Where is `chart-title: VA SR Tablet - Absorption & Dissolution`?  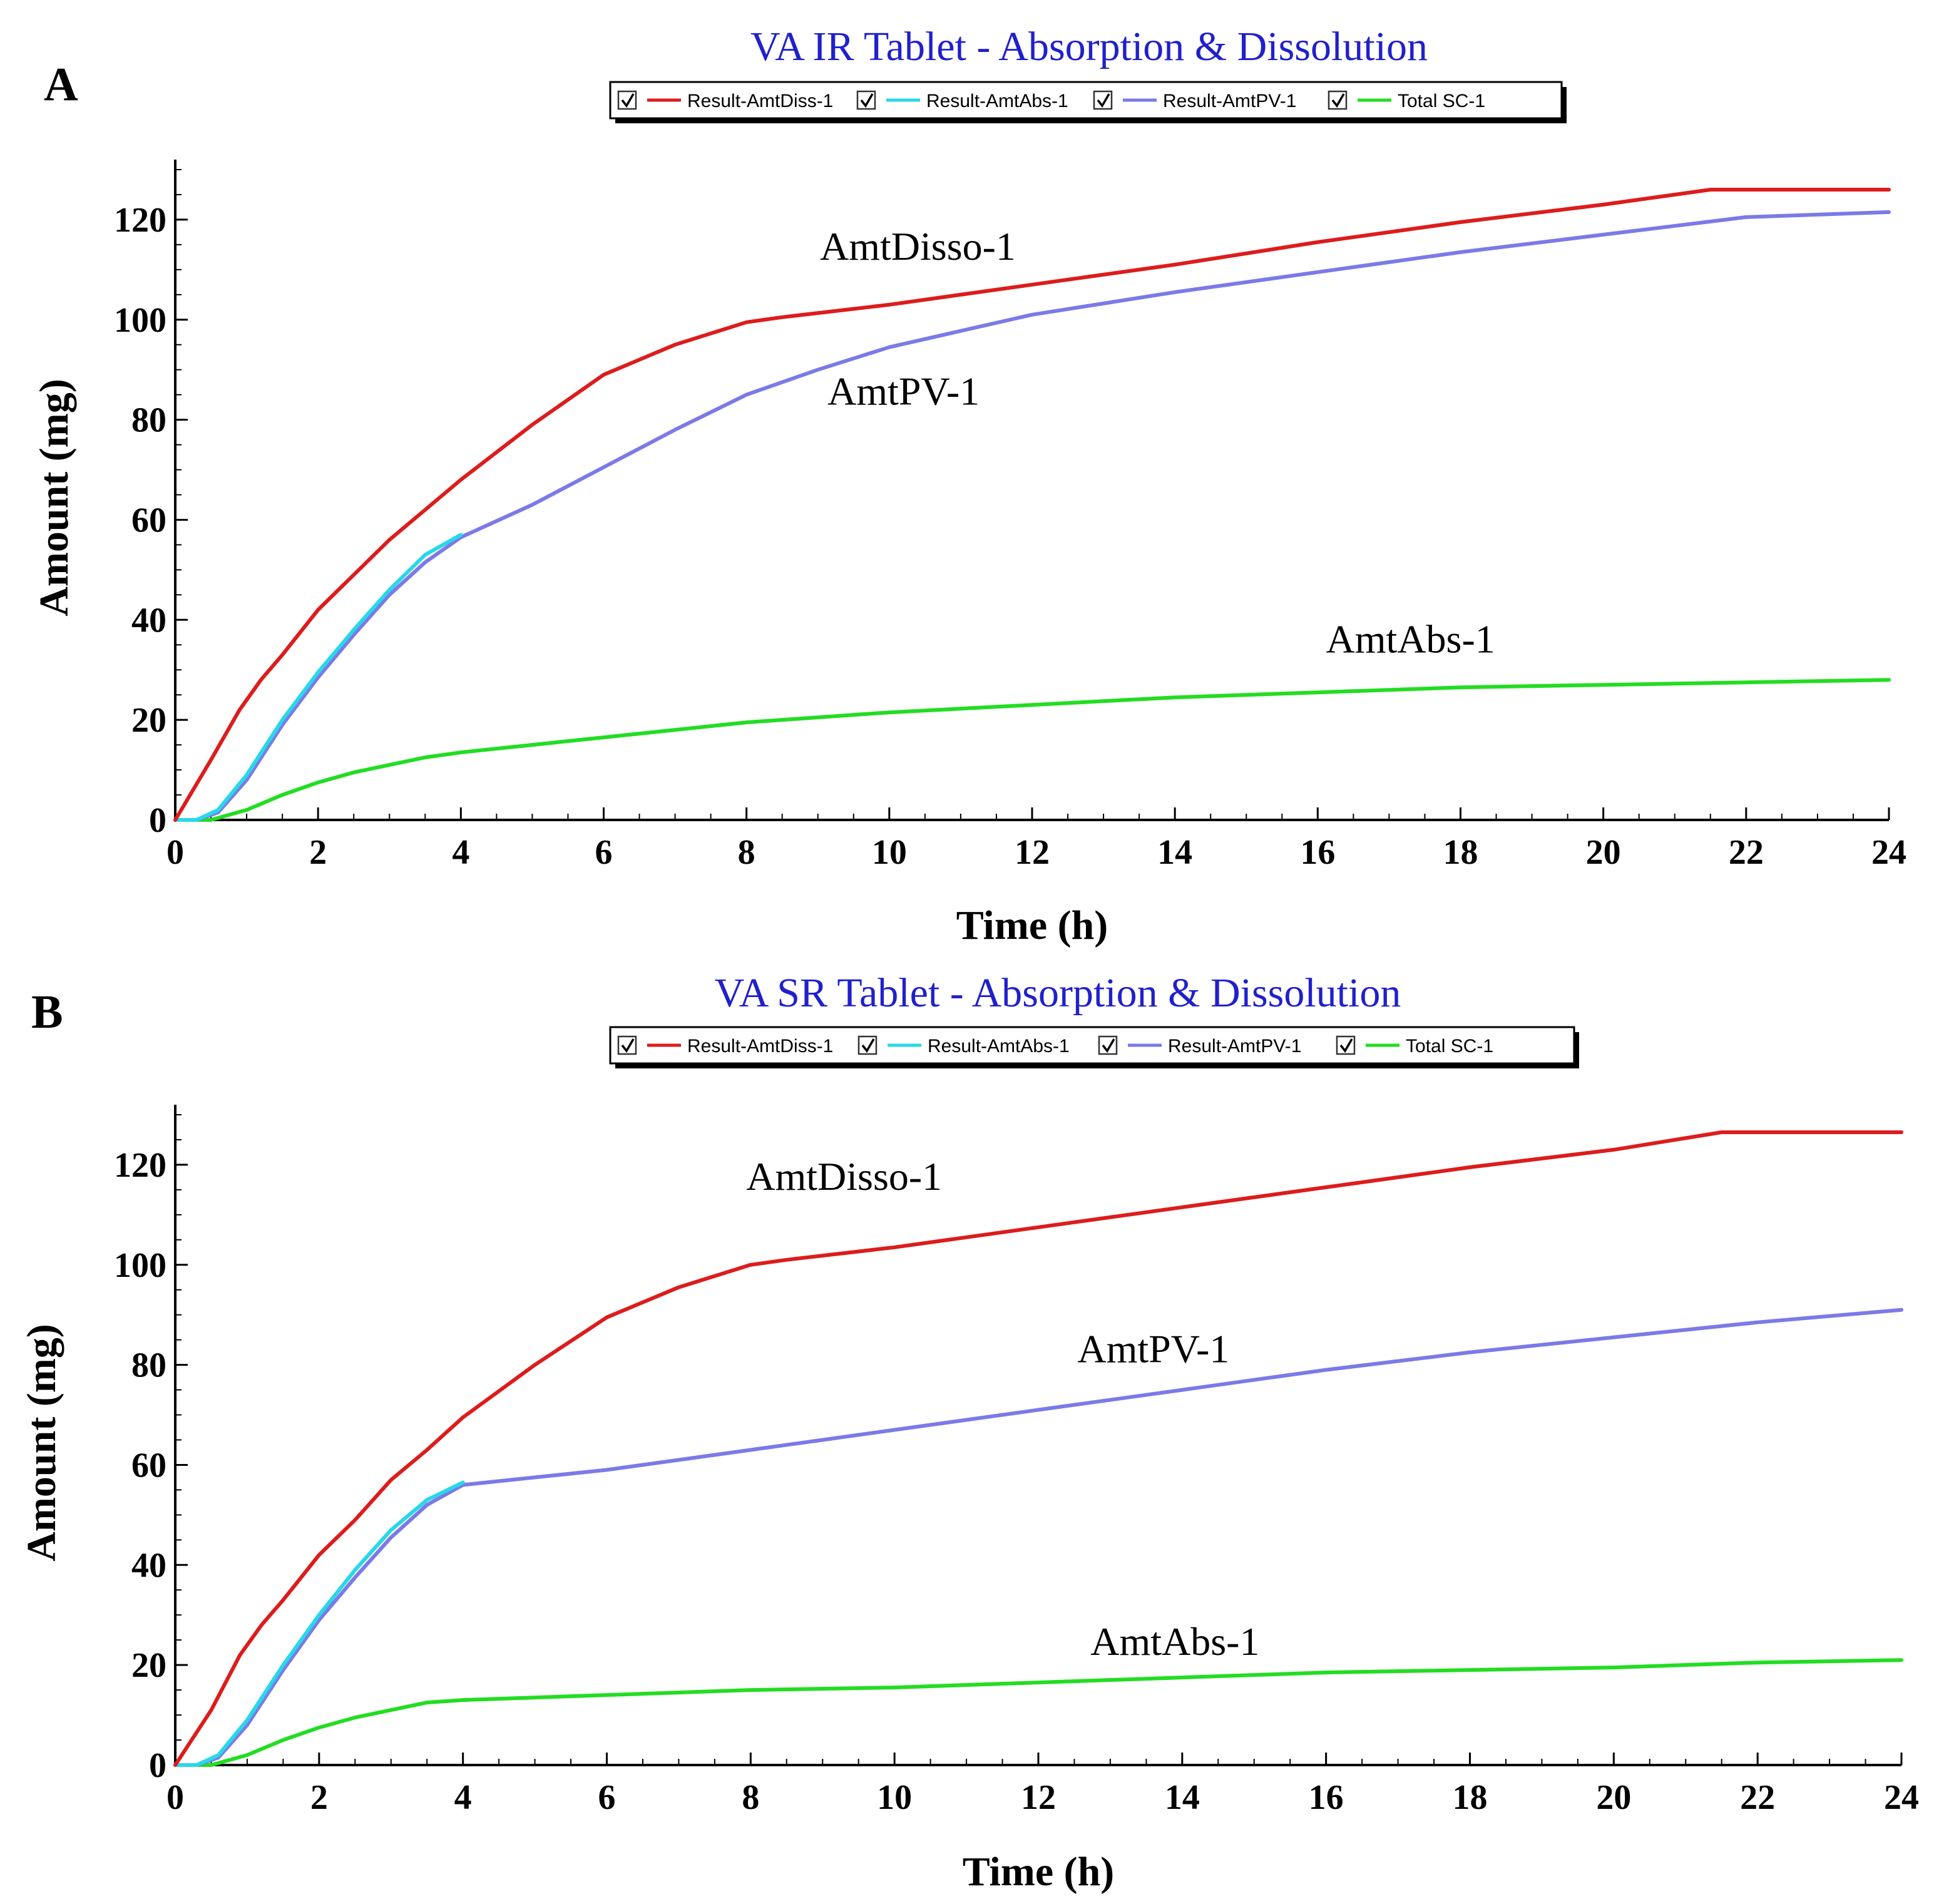
chart-title: VA SR Tablet - Absorption & Dissolution is located at coordinates (1058, 993).